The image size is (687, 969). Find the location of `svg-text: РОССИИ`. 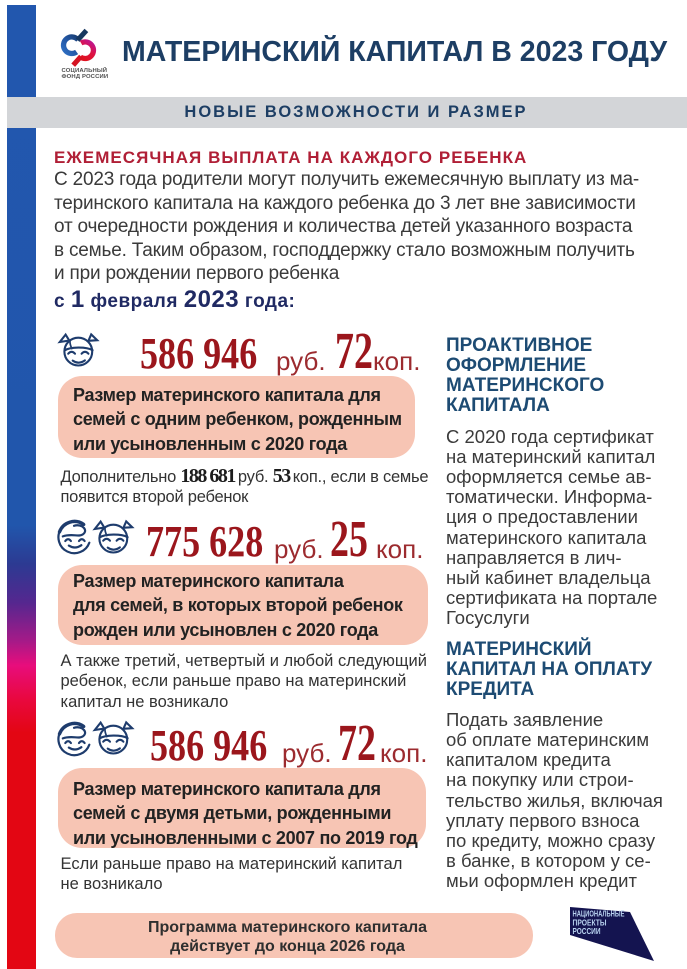

svg-text: РОССИИ is located at coordinates (587, 931).